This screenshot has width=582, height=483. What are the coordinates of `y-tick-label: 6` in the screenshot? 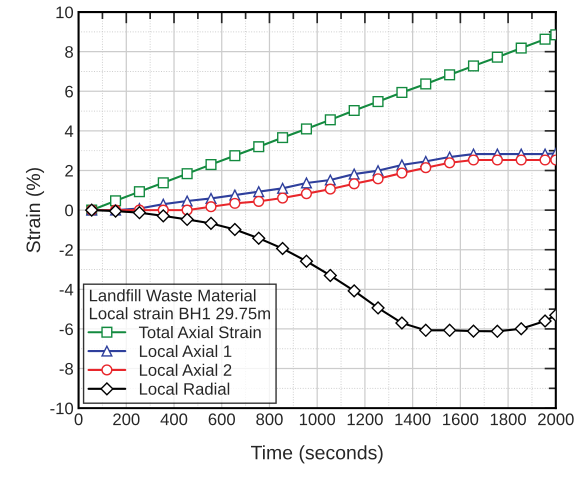 It's located at (69, 92).